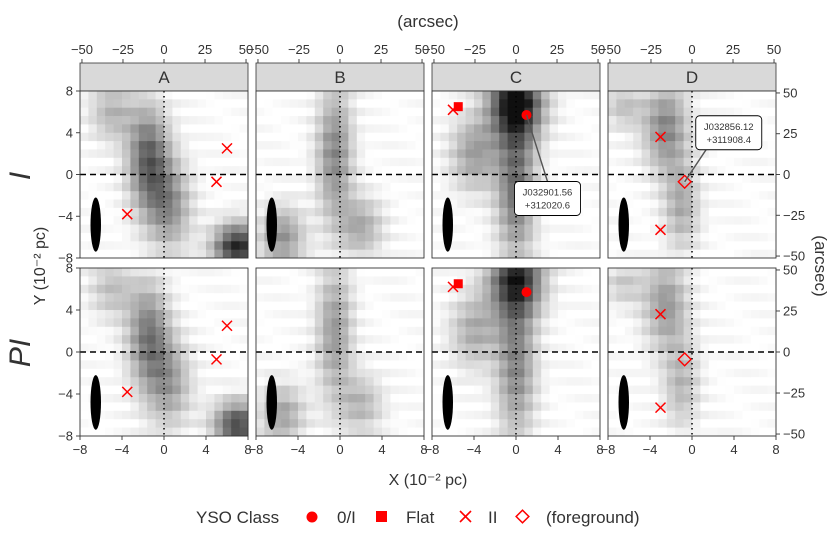 The height and width of the screenshot is (540, 830). What do you see at coordinates (65, 436) in the screenshot?
I see `y-tick-label: −8` at bounding box center [65, 436].